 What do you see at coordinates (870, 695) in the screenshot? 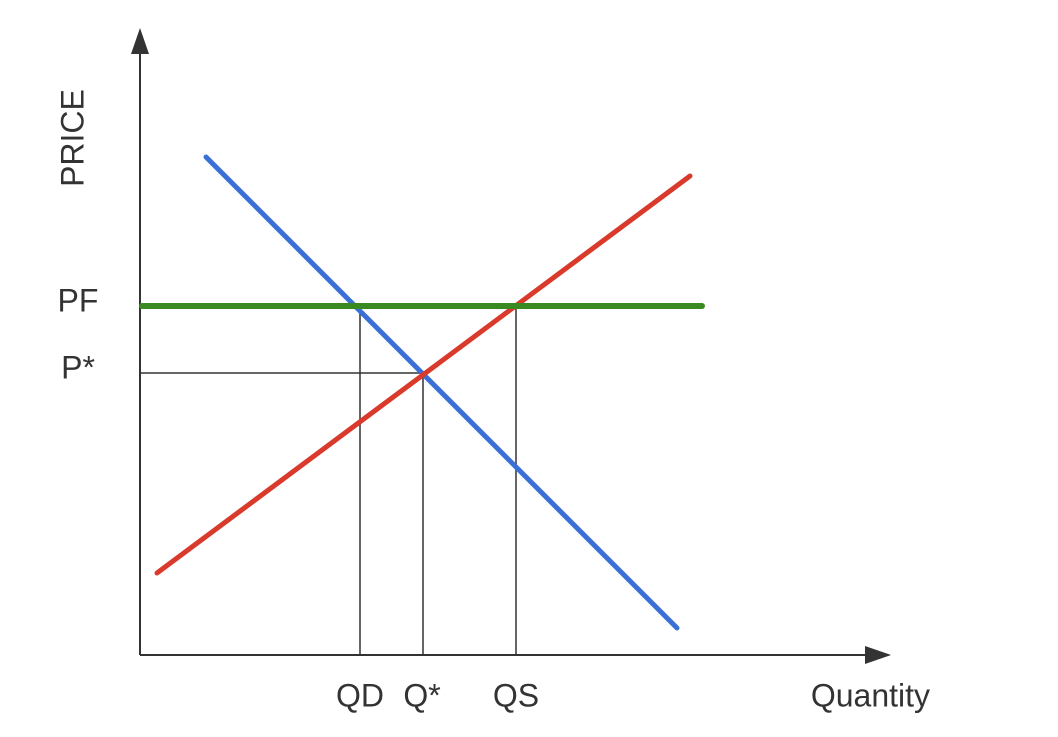
I see `x-axis-label: Quantity` at bounding box center [870, 695].